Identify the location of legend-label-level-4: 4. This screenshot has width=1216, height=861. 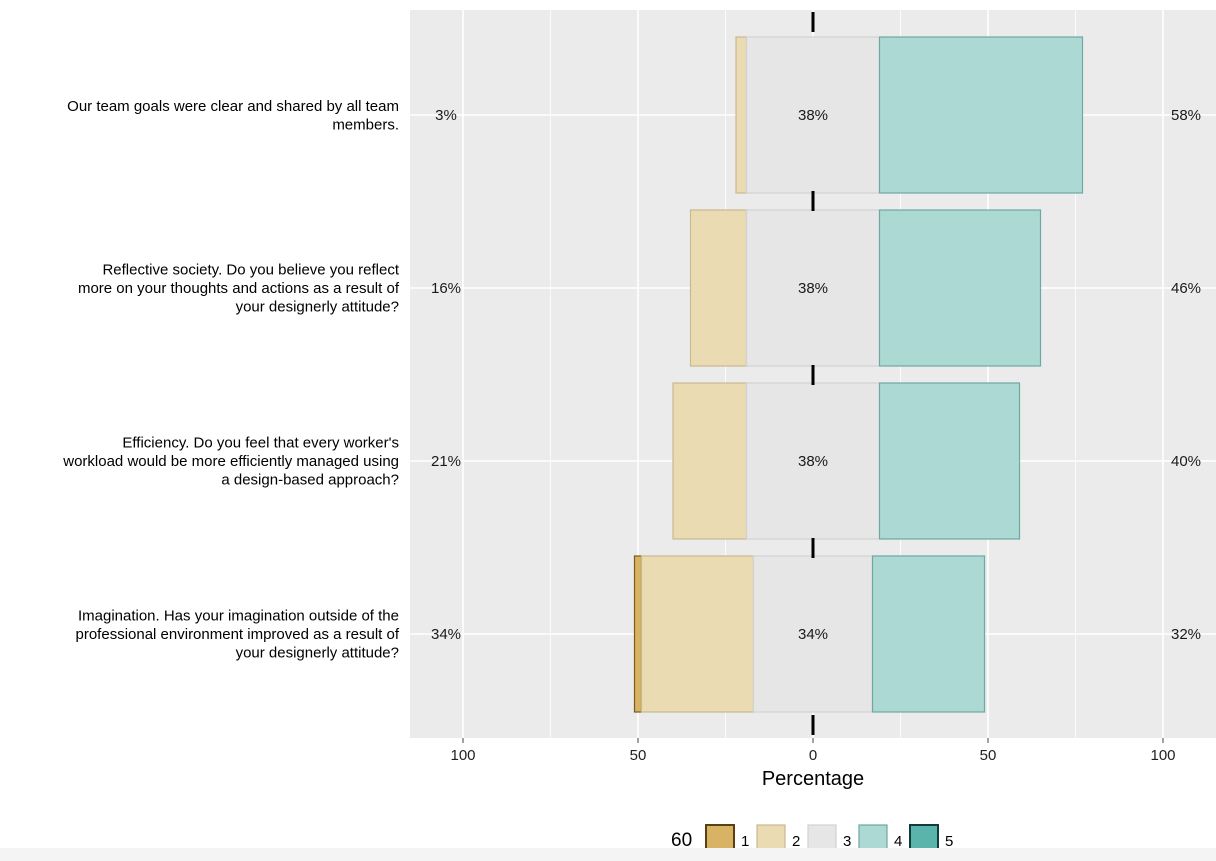
(898, 841).